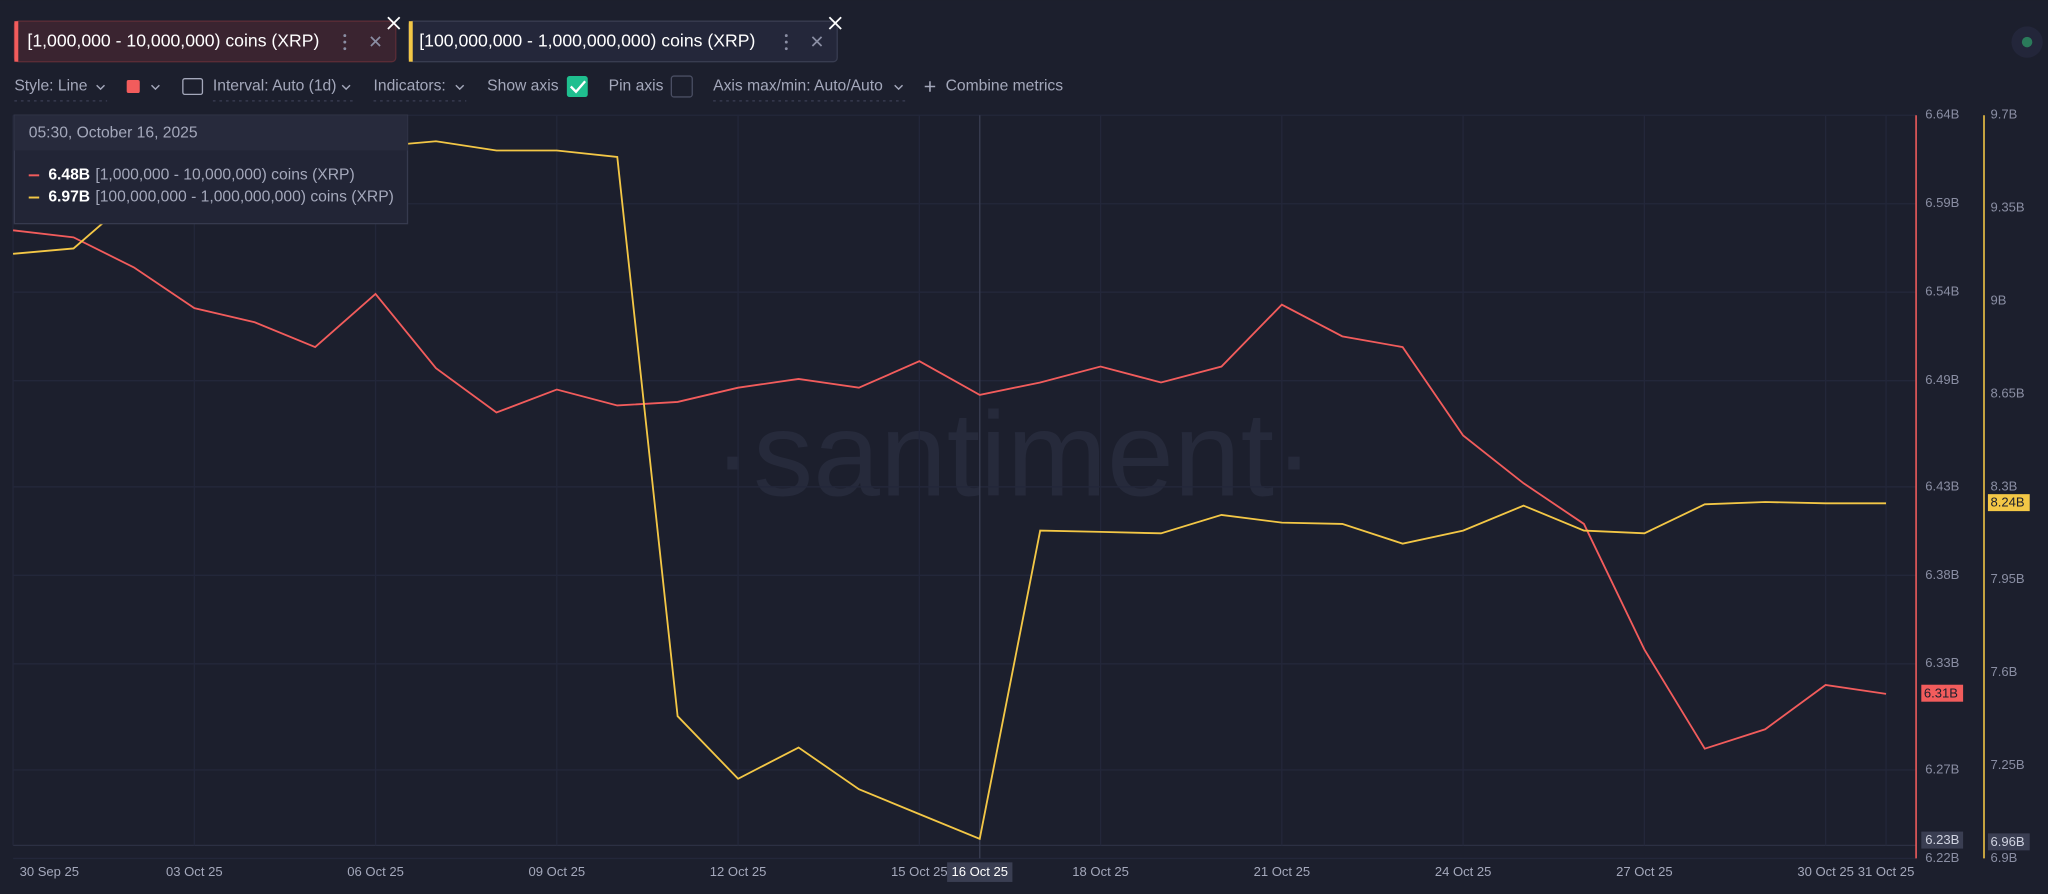 This screenshot has height=894, width=2048. What do you see at coordinates (557, 871) in the screenshot?
I see `x-tick-label: 09 Oct 25` at bounding box center [557, 871].